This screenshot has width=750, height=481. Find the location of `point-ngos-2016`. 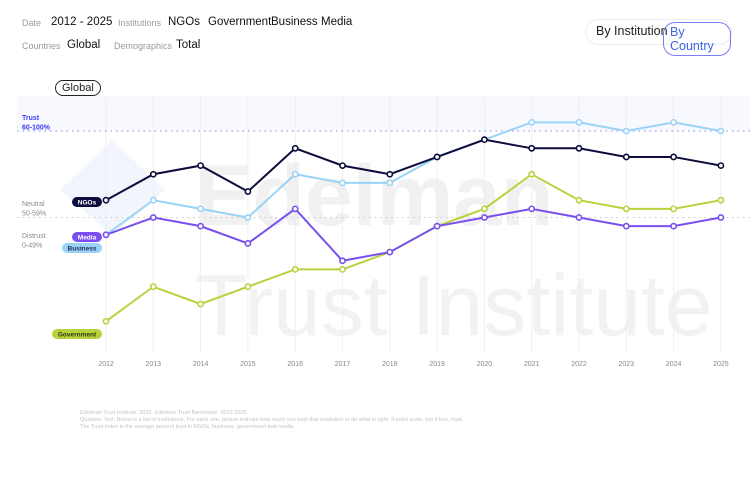

point-ngos-2016 is located at coordinates (295, 148).